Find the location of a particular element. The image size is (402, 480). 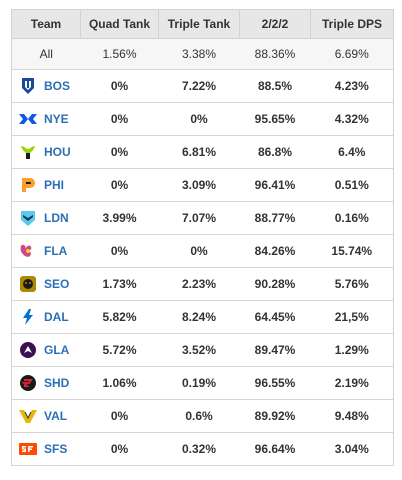

la-gladiators-logo-icon is located at coordinates (28, 350).